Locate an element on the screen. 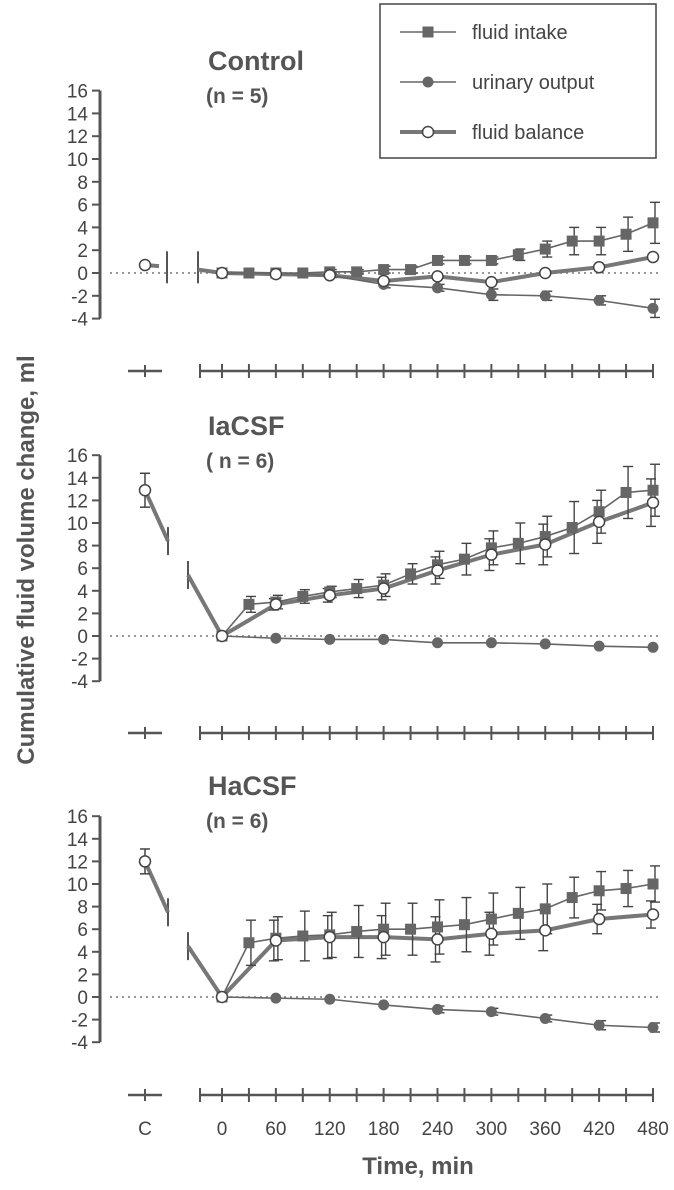  x-tick-label: 0 is located at coordinates (222, 1129).